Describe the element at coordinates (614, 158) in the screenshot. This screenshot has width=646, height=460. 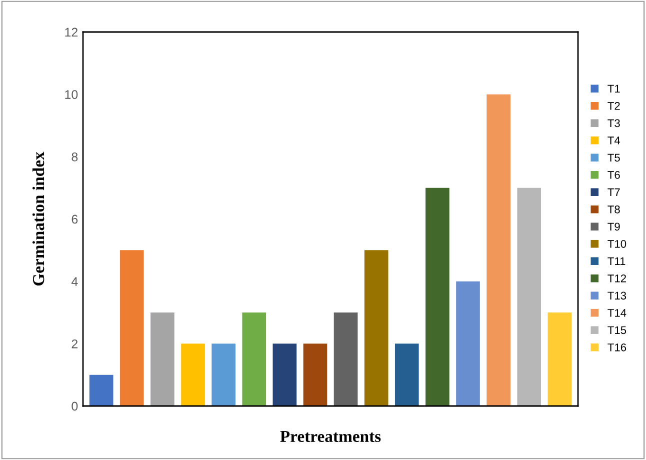
I see `legend-label: T5` at that location.